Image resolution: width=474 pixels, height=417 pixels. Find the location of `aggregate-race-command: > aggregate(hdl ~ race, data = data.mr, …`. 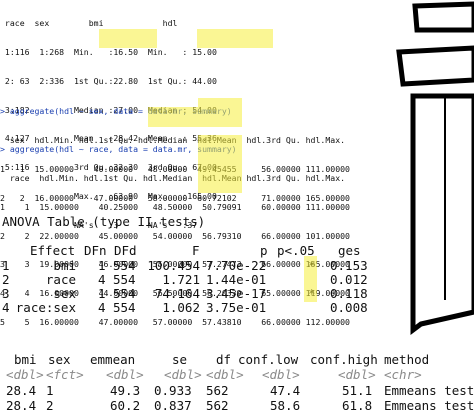

aggregate-race-command: > aggregate(hdl ~ race, data = data.mr, … is located at coordinates (118, 149).